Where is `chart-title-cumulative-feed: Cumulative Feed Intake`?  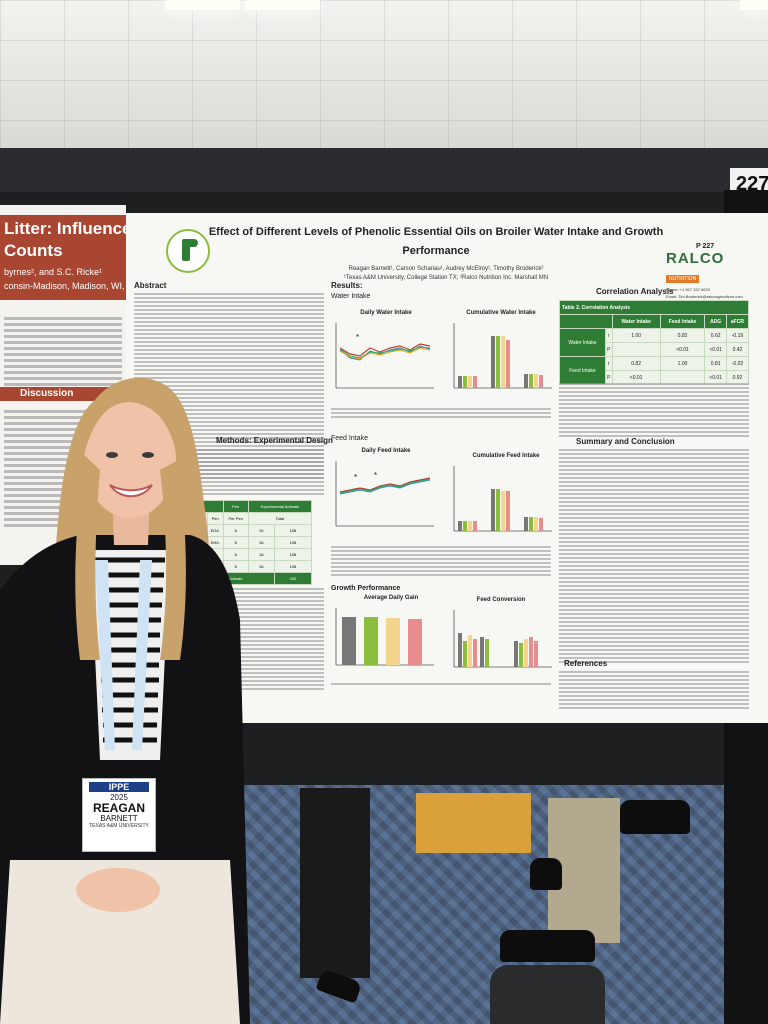
chart-title-cumulative-feed: Cumulative Feed Intake is located at coordinates (506, 456).